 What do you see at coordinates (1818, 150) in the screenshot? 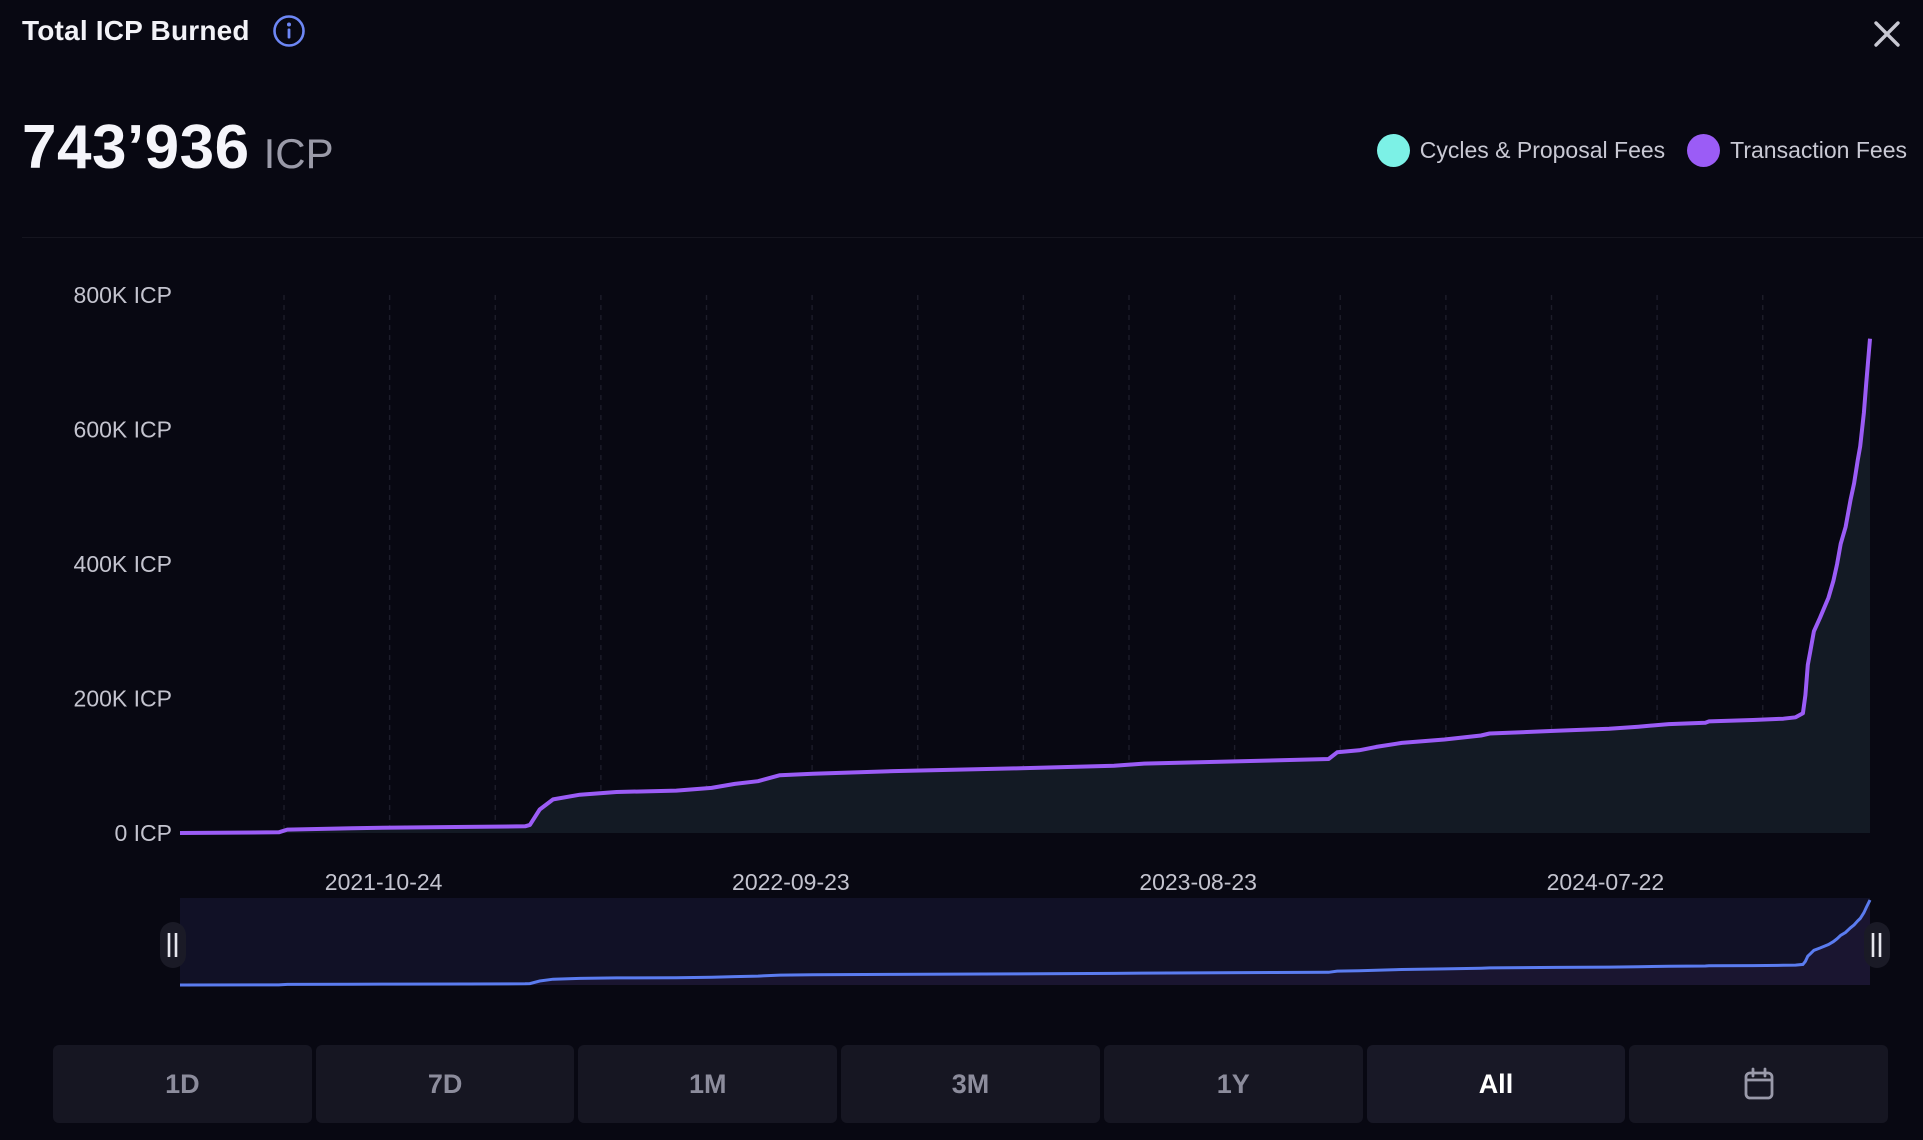
I see `legend-label-transaction: Transaction Fees` at bounding box center [1818, 150].